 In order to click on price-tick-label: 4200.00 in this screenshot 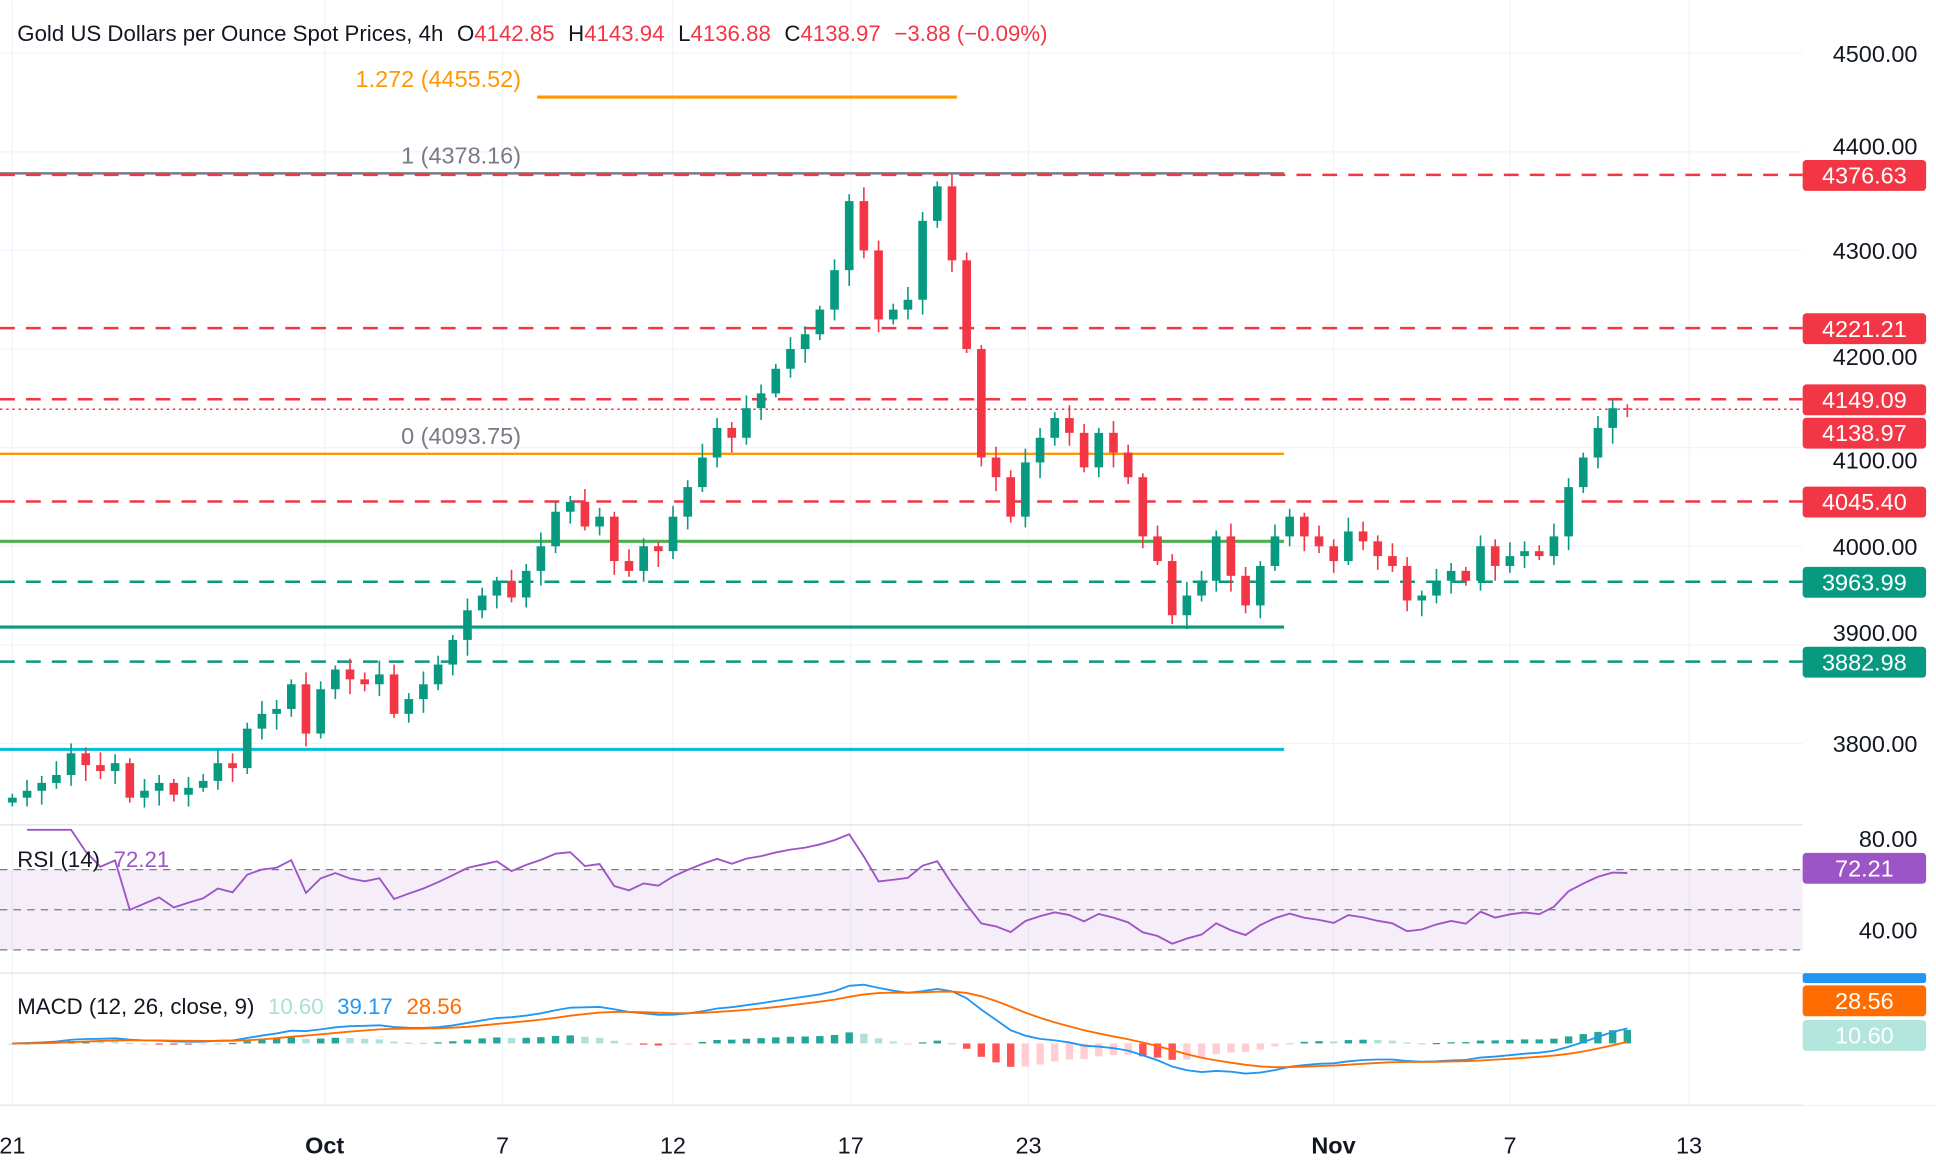, I will do `click(1875, 357)`.